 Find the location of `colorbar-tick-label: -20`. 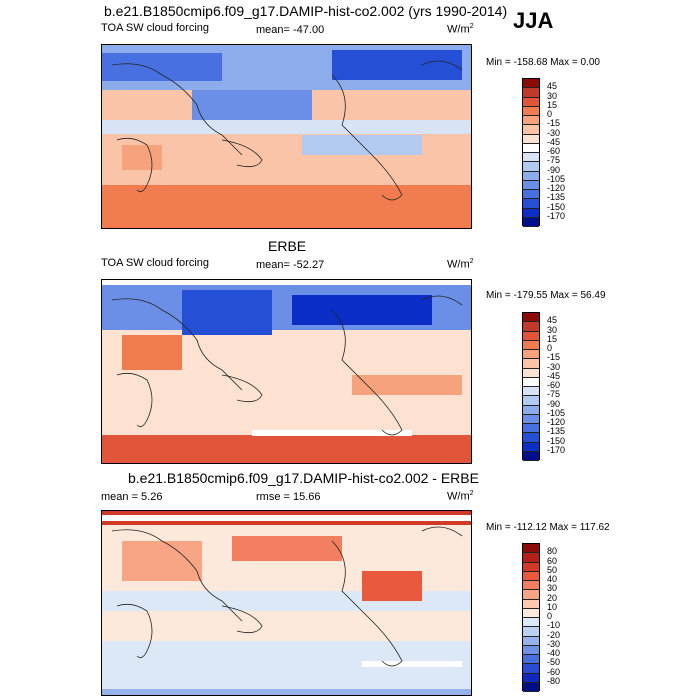

colorbar-tick-label: -20 is located at coordinates (554, 634).